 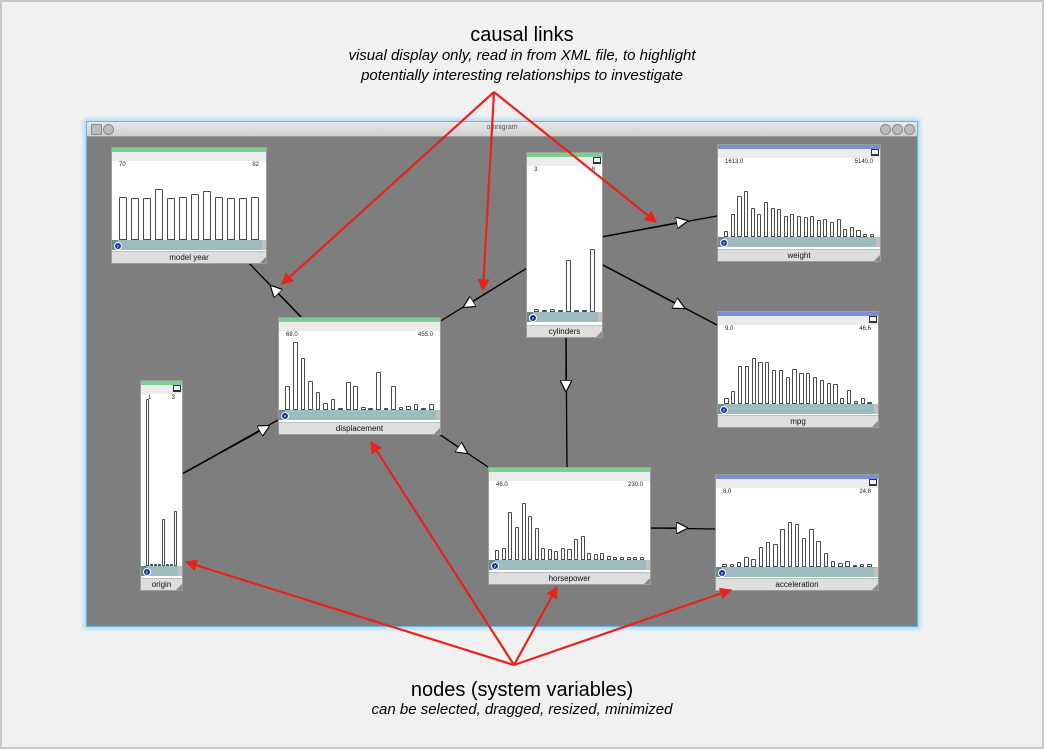 I want to click on node-horsepower: 46.0 230.0 p horsepower, so click(x=569, y=526).